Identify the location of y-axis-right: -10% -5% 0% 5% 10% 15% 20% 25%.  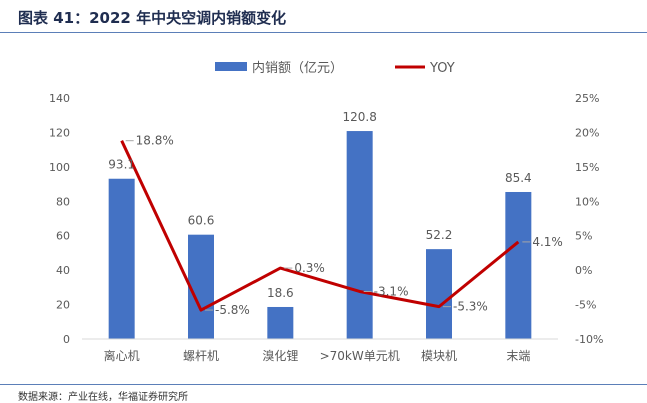
(589, 219).